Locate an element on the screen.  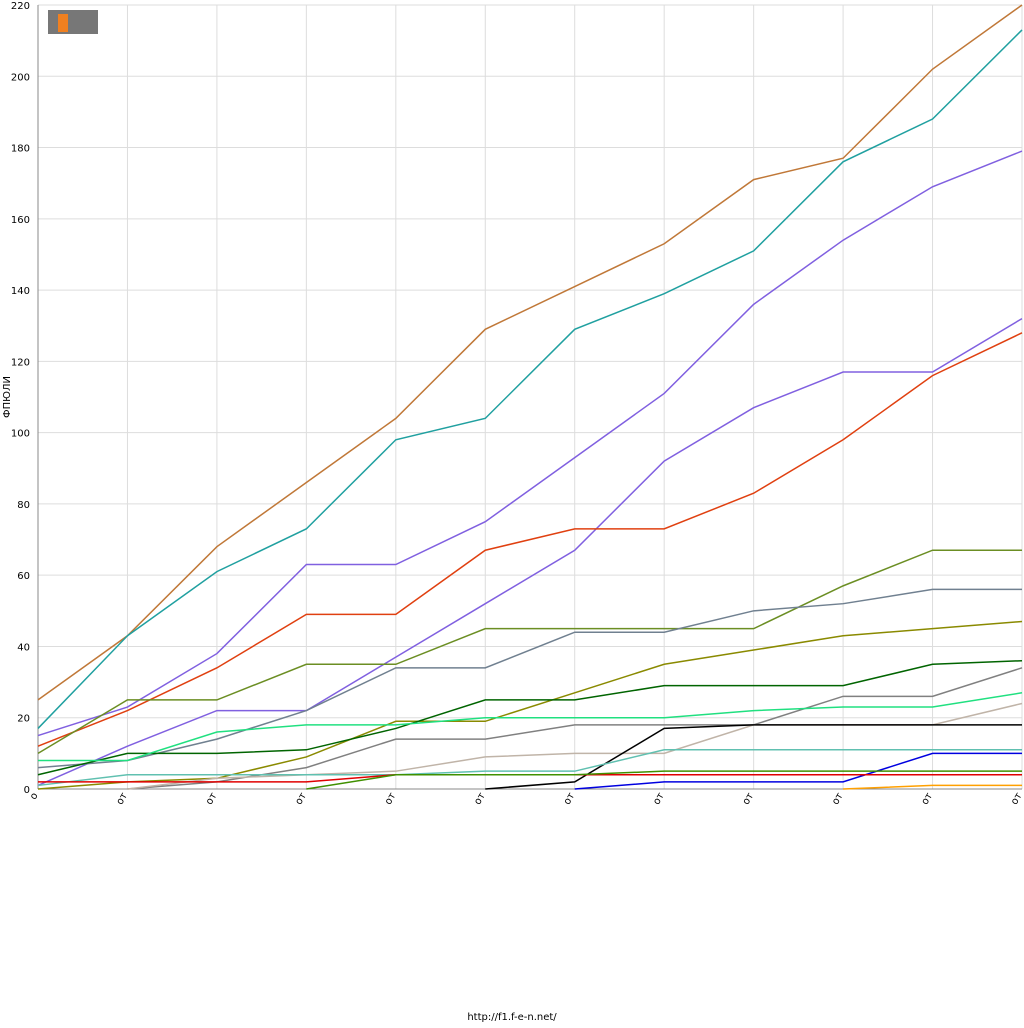
y-tick-label: 180 is located at coordinates (20, 149).